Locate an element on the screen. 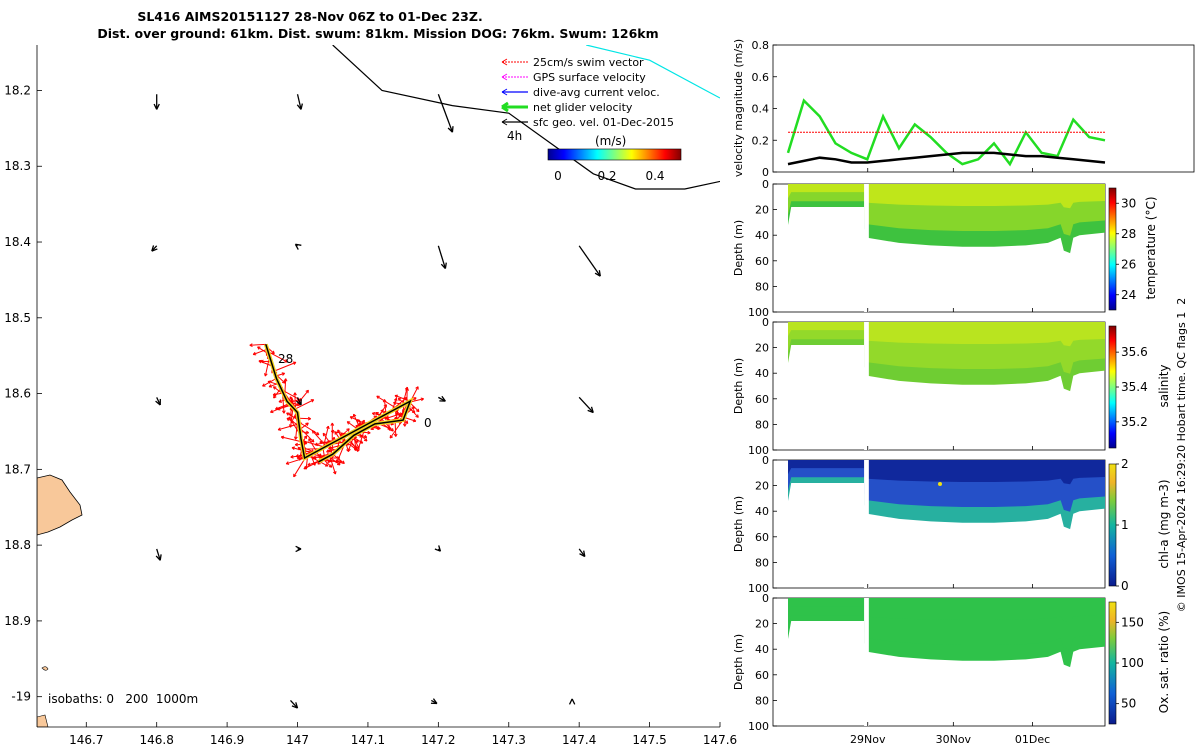 This screenshot has height=750, width=1200. velocity-ytick-label: 0.4 is located at coordinates (761, 109).